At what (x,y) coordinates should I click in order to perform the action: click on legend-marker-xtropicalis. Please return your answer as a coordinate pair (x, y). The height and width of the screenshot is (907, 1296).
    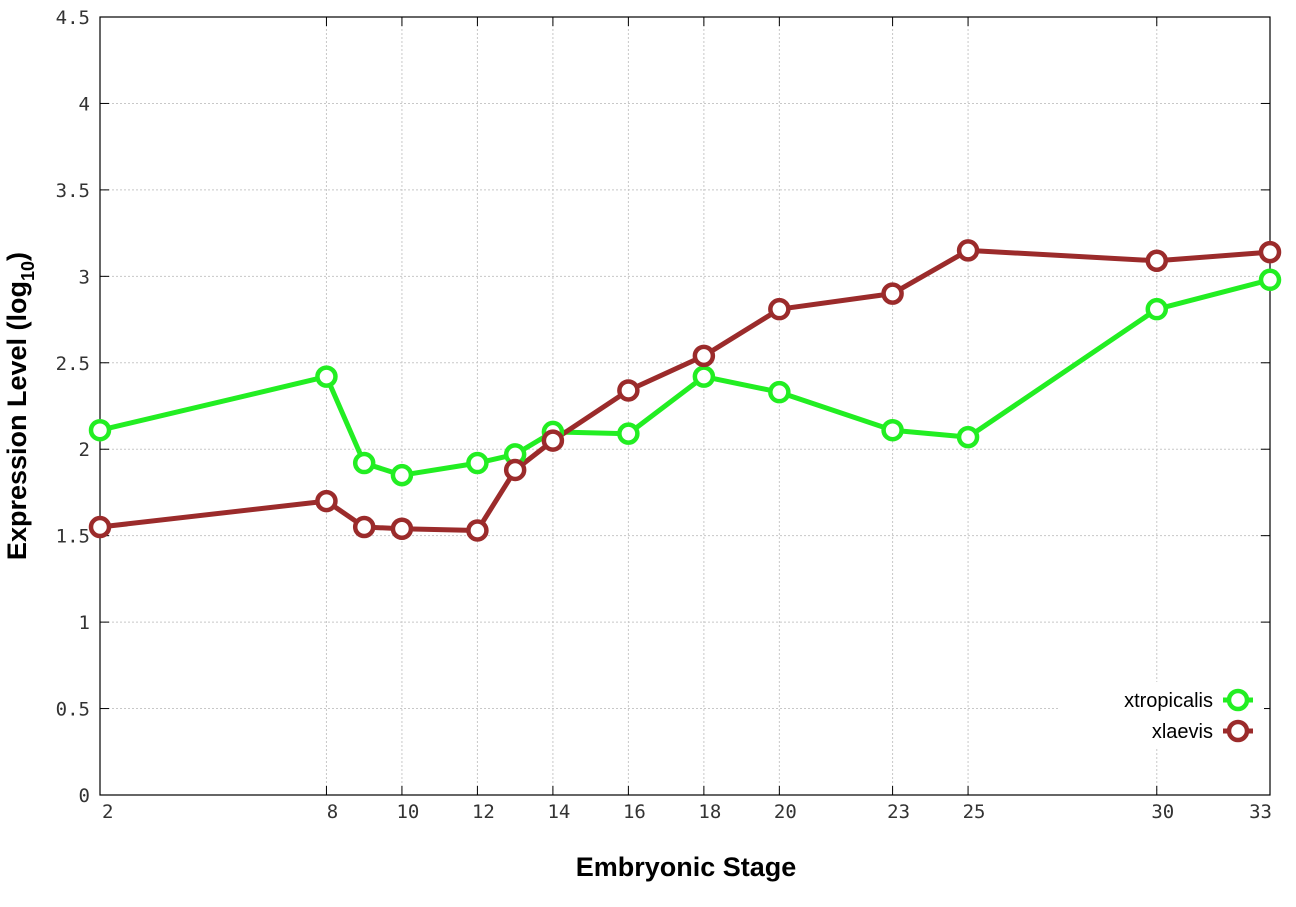
    Looking at the image, I should click on (1238, 700).